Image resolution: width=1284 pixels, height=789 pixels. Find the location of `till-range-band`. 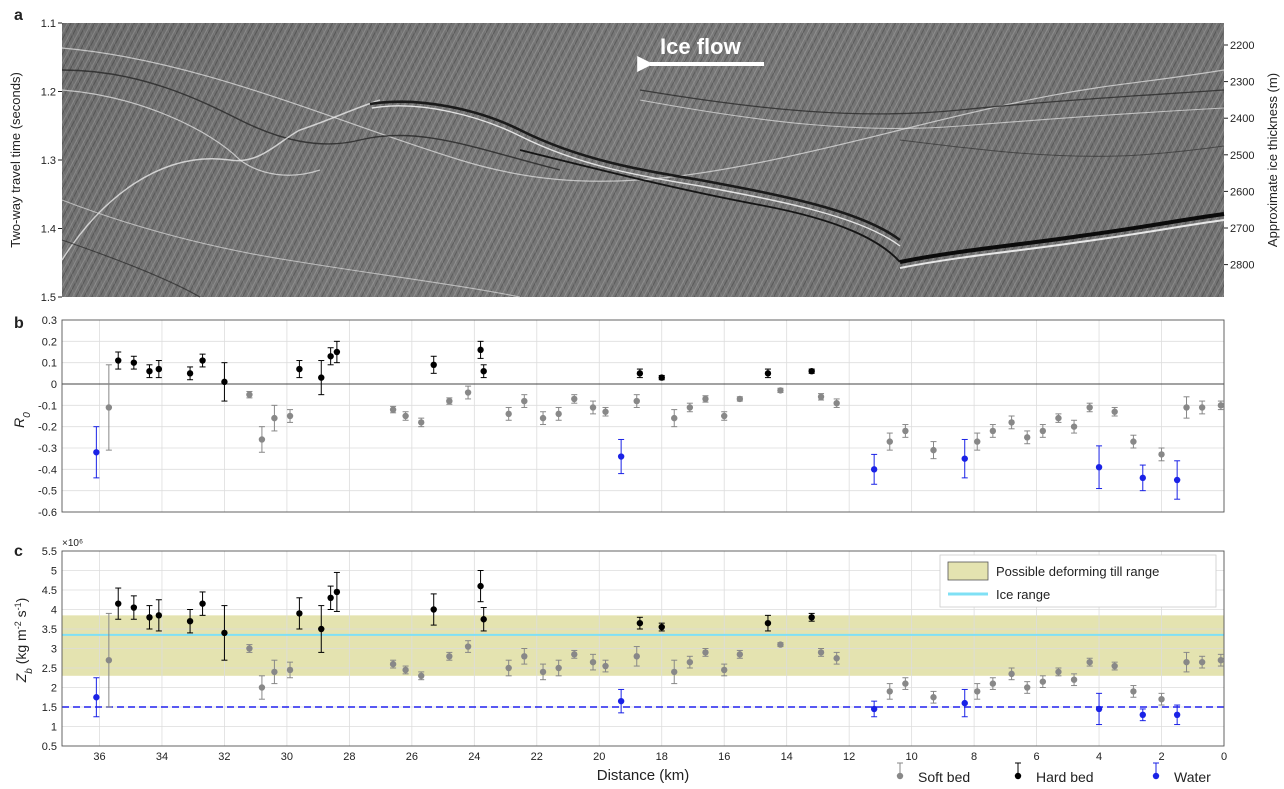

till-range-band is located at coordinates (643, 645).